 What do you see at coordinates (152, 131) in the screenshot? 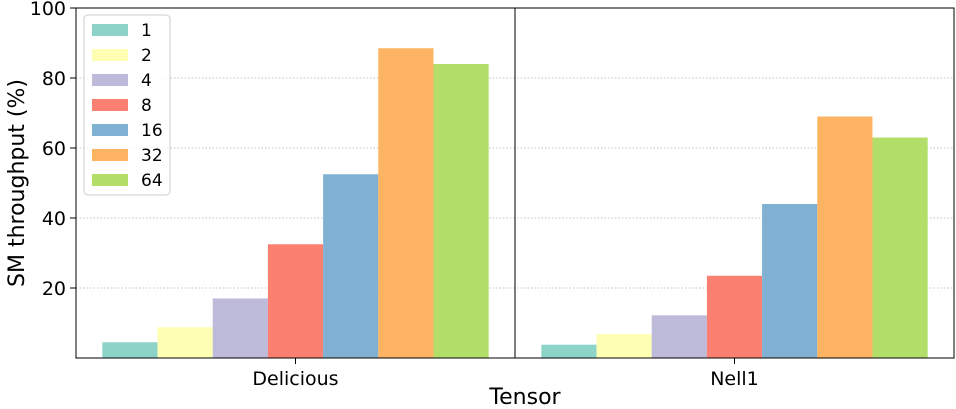
I see `legend-label: 16` at bounding box center [152, 131].